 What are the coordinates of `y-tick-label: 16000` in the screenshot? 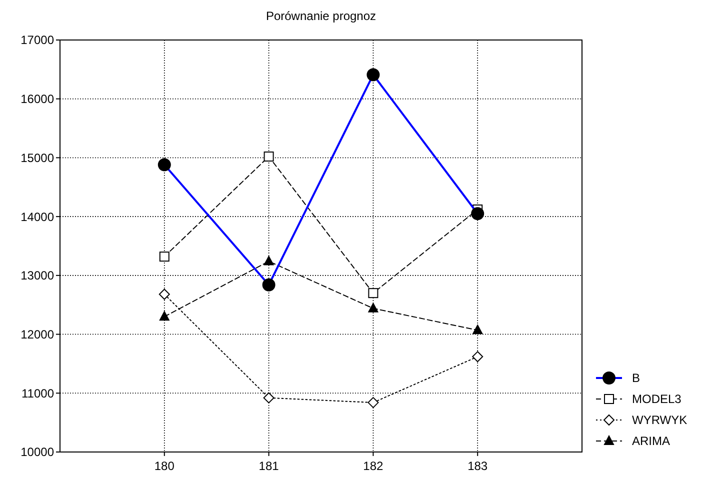 It's located at (37, 99).